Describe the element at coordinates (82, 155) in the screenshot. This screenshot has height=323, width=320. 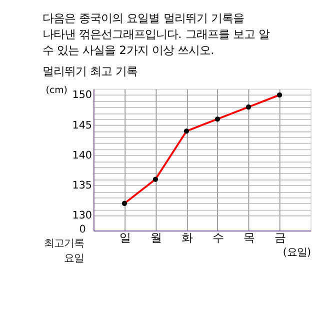
I see `y-tick-label: 140` at that location.